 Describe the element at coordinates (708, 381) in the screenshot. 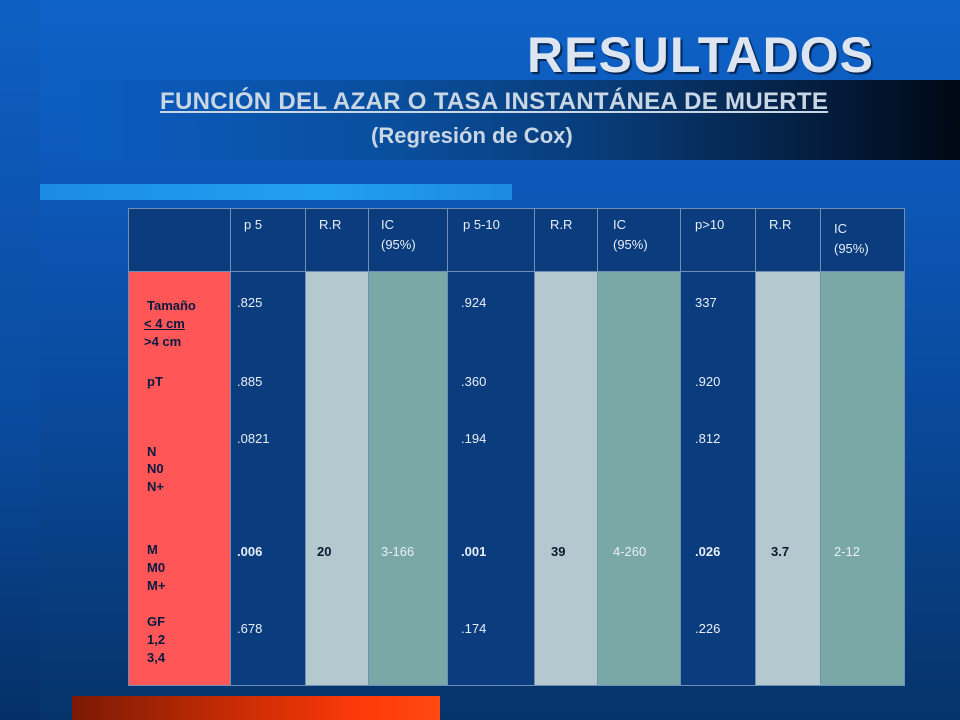

I see `p10-pt: .920` at that location.